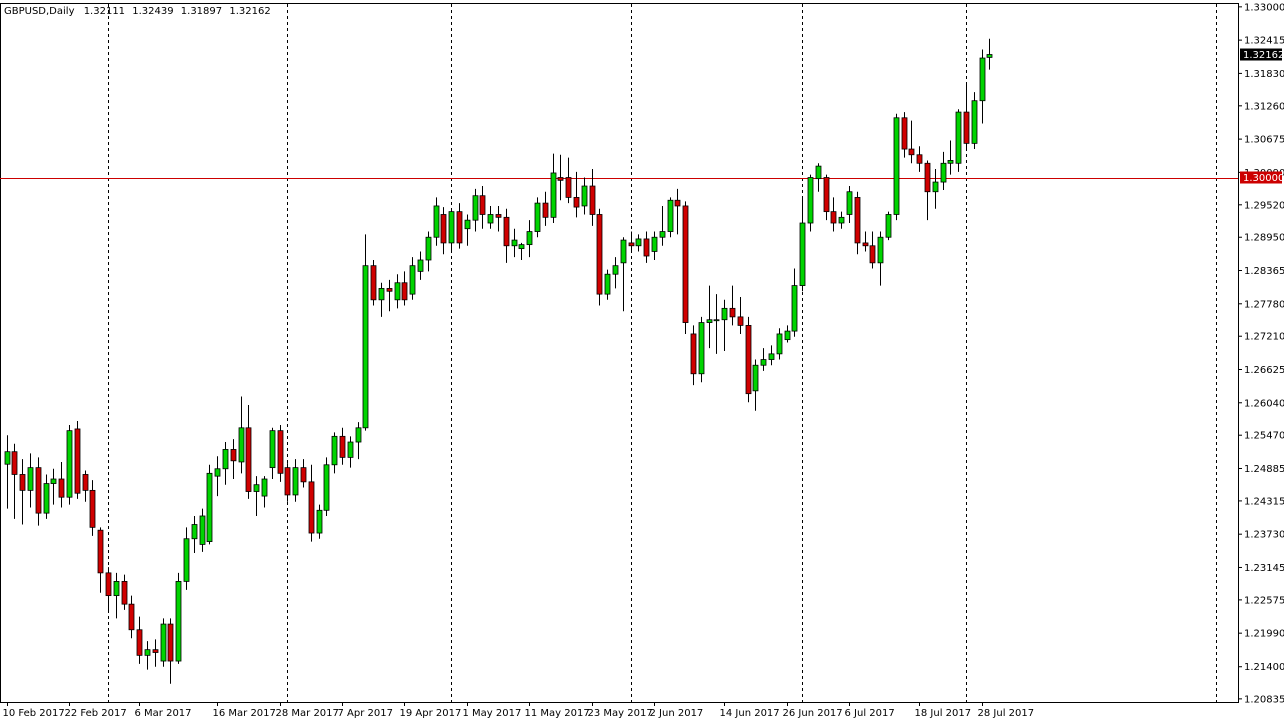 The width and height of the screenshot is (1284, 728). Describe the element at coordinates (1264, 140) in the screenshot. I see `price-tick-label: 1.30675` at that location.